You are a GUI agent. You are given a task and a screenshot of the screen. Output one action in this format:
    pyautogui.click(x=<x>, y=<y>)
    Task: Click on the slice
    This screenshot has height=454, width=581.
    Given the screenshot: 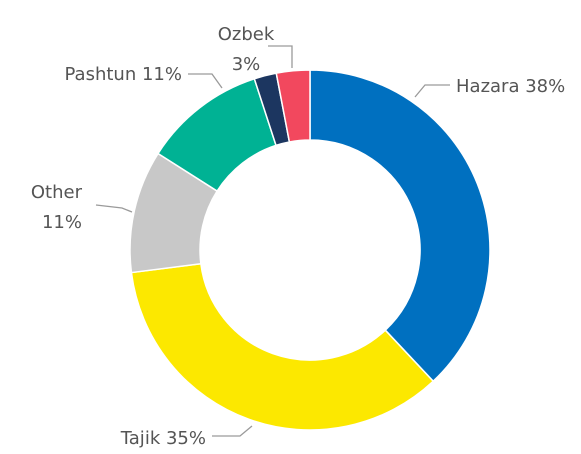 What is the action you would take?
    pyautogui.click(x=293, y=106)
    